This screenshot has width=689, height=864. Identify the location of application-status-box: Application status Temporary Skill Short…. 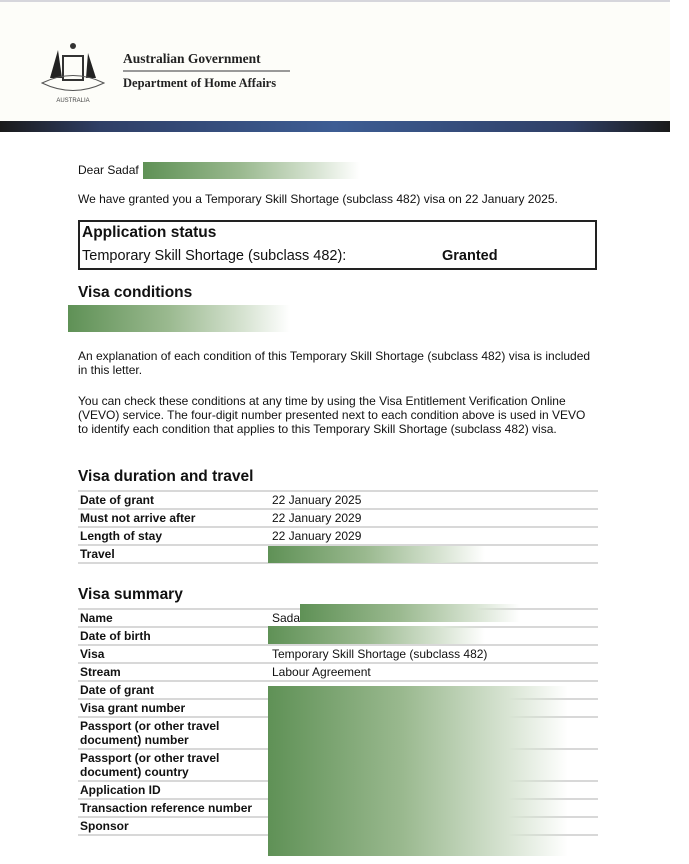
(337, 245).